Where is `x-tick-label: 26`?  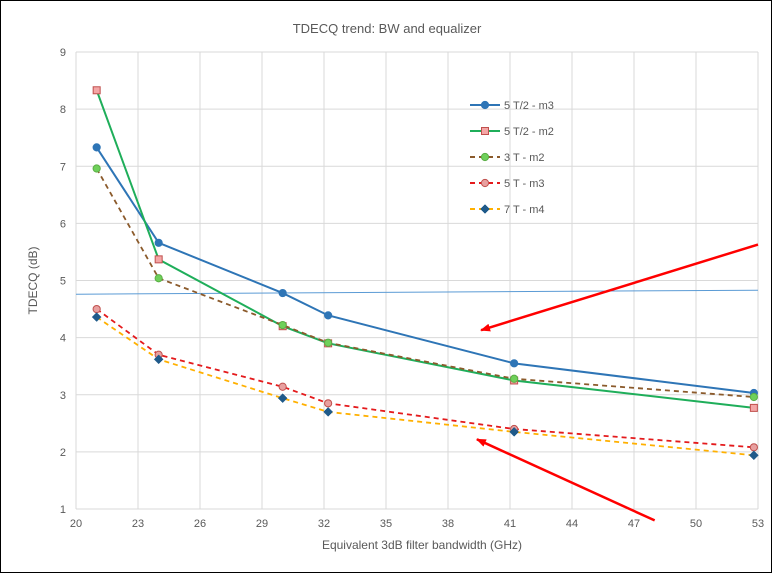
x-tick-label: 26 is located at coordinates (200, 524).